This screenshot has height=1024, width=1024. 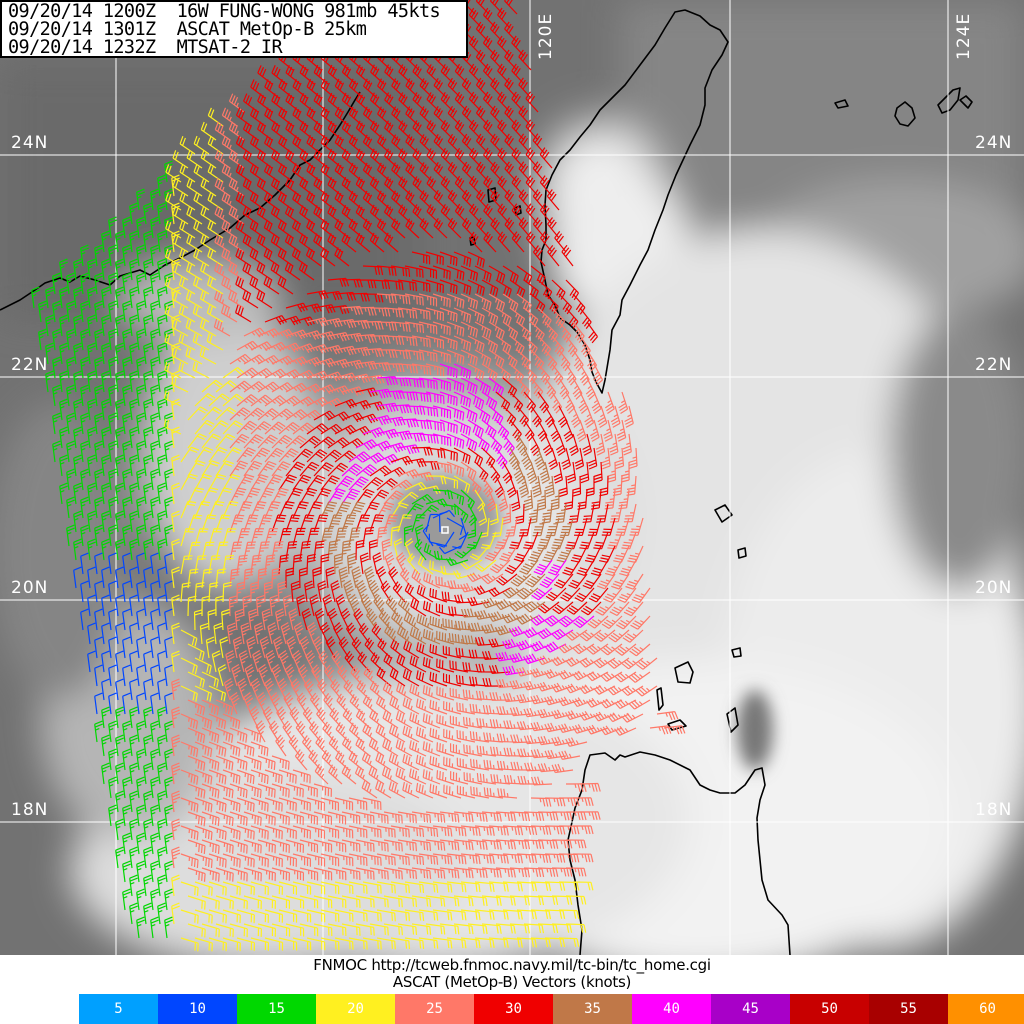 I want to click on wind-speed-legend: 5 10 15 20 25 30 35 40 45 50 55 60, so click(x=551, y=1009).